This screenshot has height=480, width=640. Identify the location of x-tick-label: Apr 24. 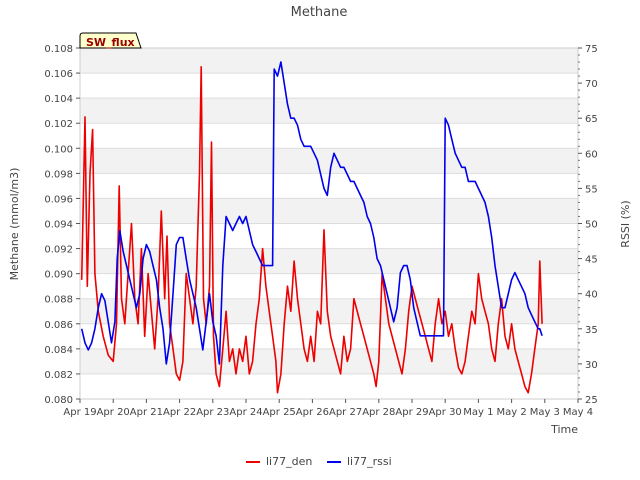
(245, 412).